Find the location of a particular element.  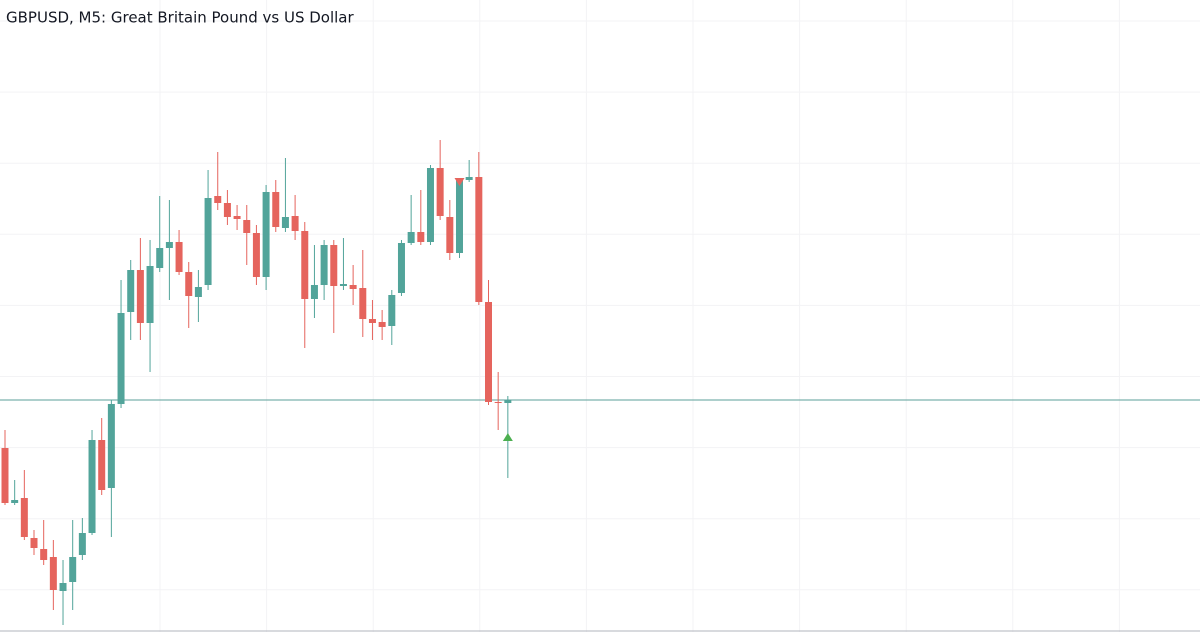

sell-marker is located at coordinates (459, 182).